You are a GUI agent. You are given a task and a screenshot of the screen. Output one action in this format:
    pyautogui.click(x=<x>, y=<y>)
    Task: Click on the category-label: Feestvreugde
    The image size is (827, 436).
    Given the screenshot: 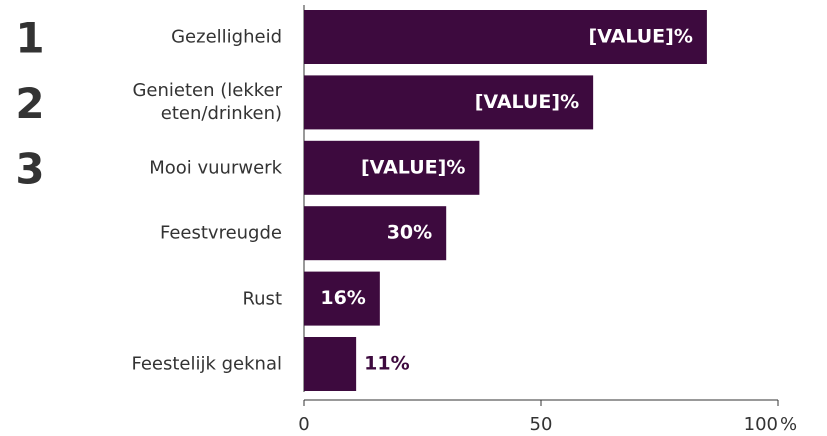 What is the action you would take?
    pyautogui.click(x=220, y=233)
    